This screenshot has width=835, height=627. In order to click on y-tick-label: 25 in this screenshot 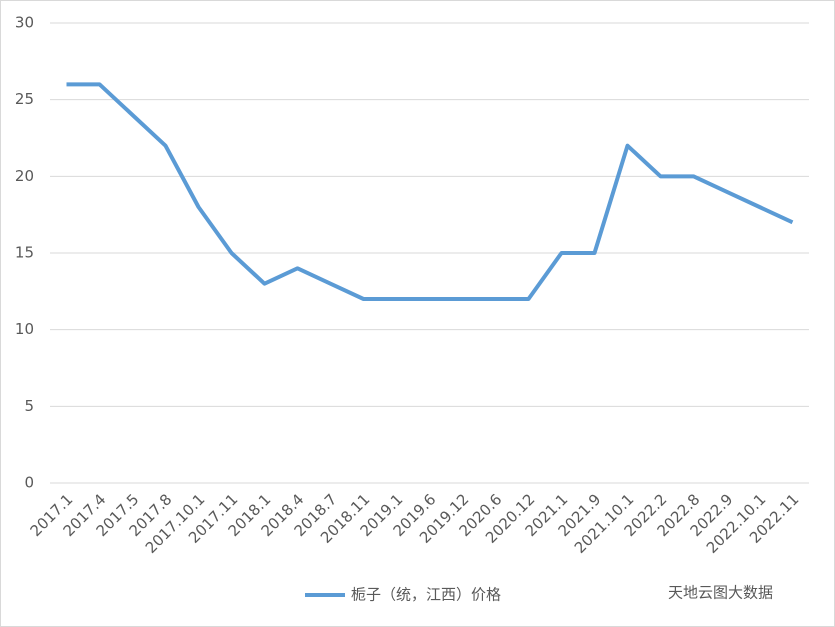, I will do `click(24, 99)`.